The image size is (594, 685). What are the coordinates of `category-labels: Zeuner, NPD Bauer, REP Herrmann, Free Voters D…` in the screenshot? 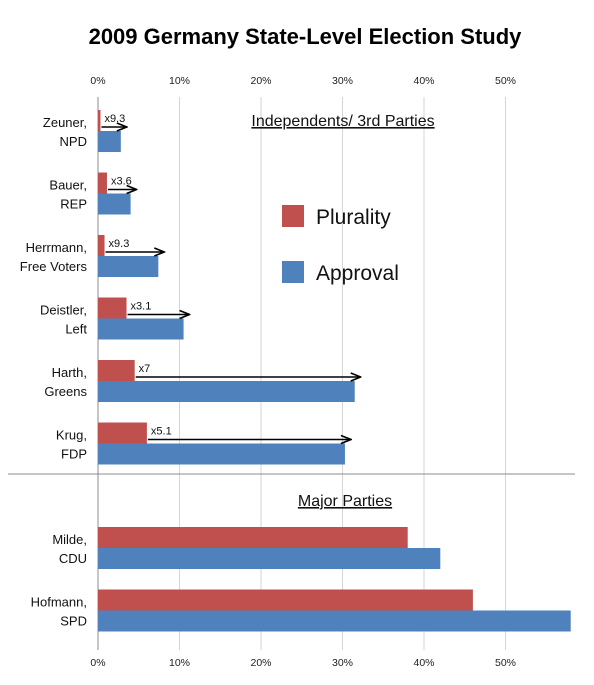 It's located at (54, 372).